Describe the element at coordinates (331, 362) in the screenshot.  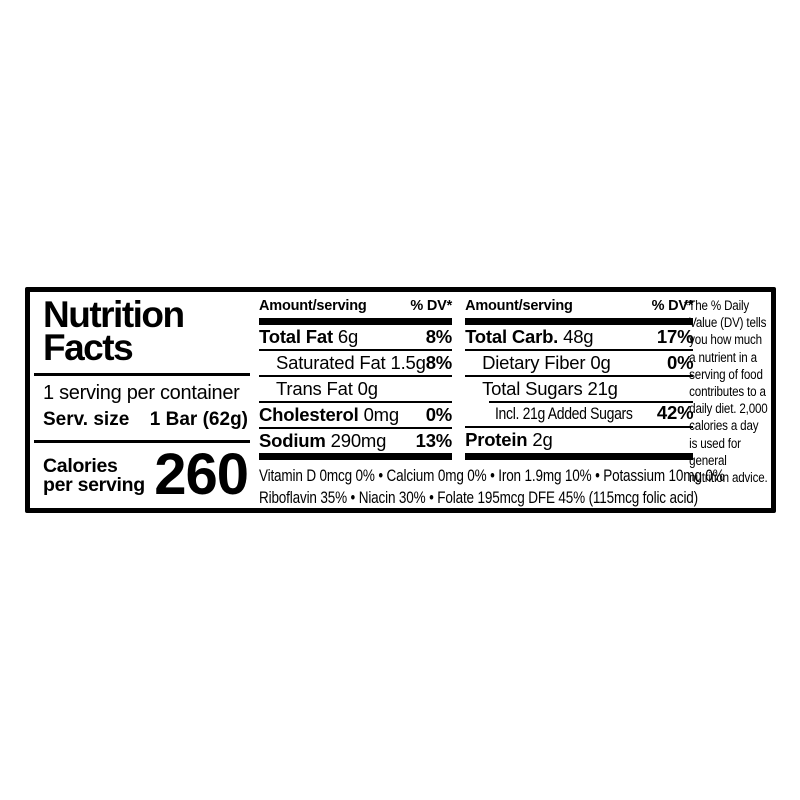
I see `nutrient-name: Saturated Fat` at that location.